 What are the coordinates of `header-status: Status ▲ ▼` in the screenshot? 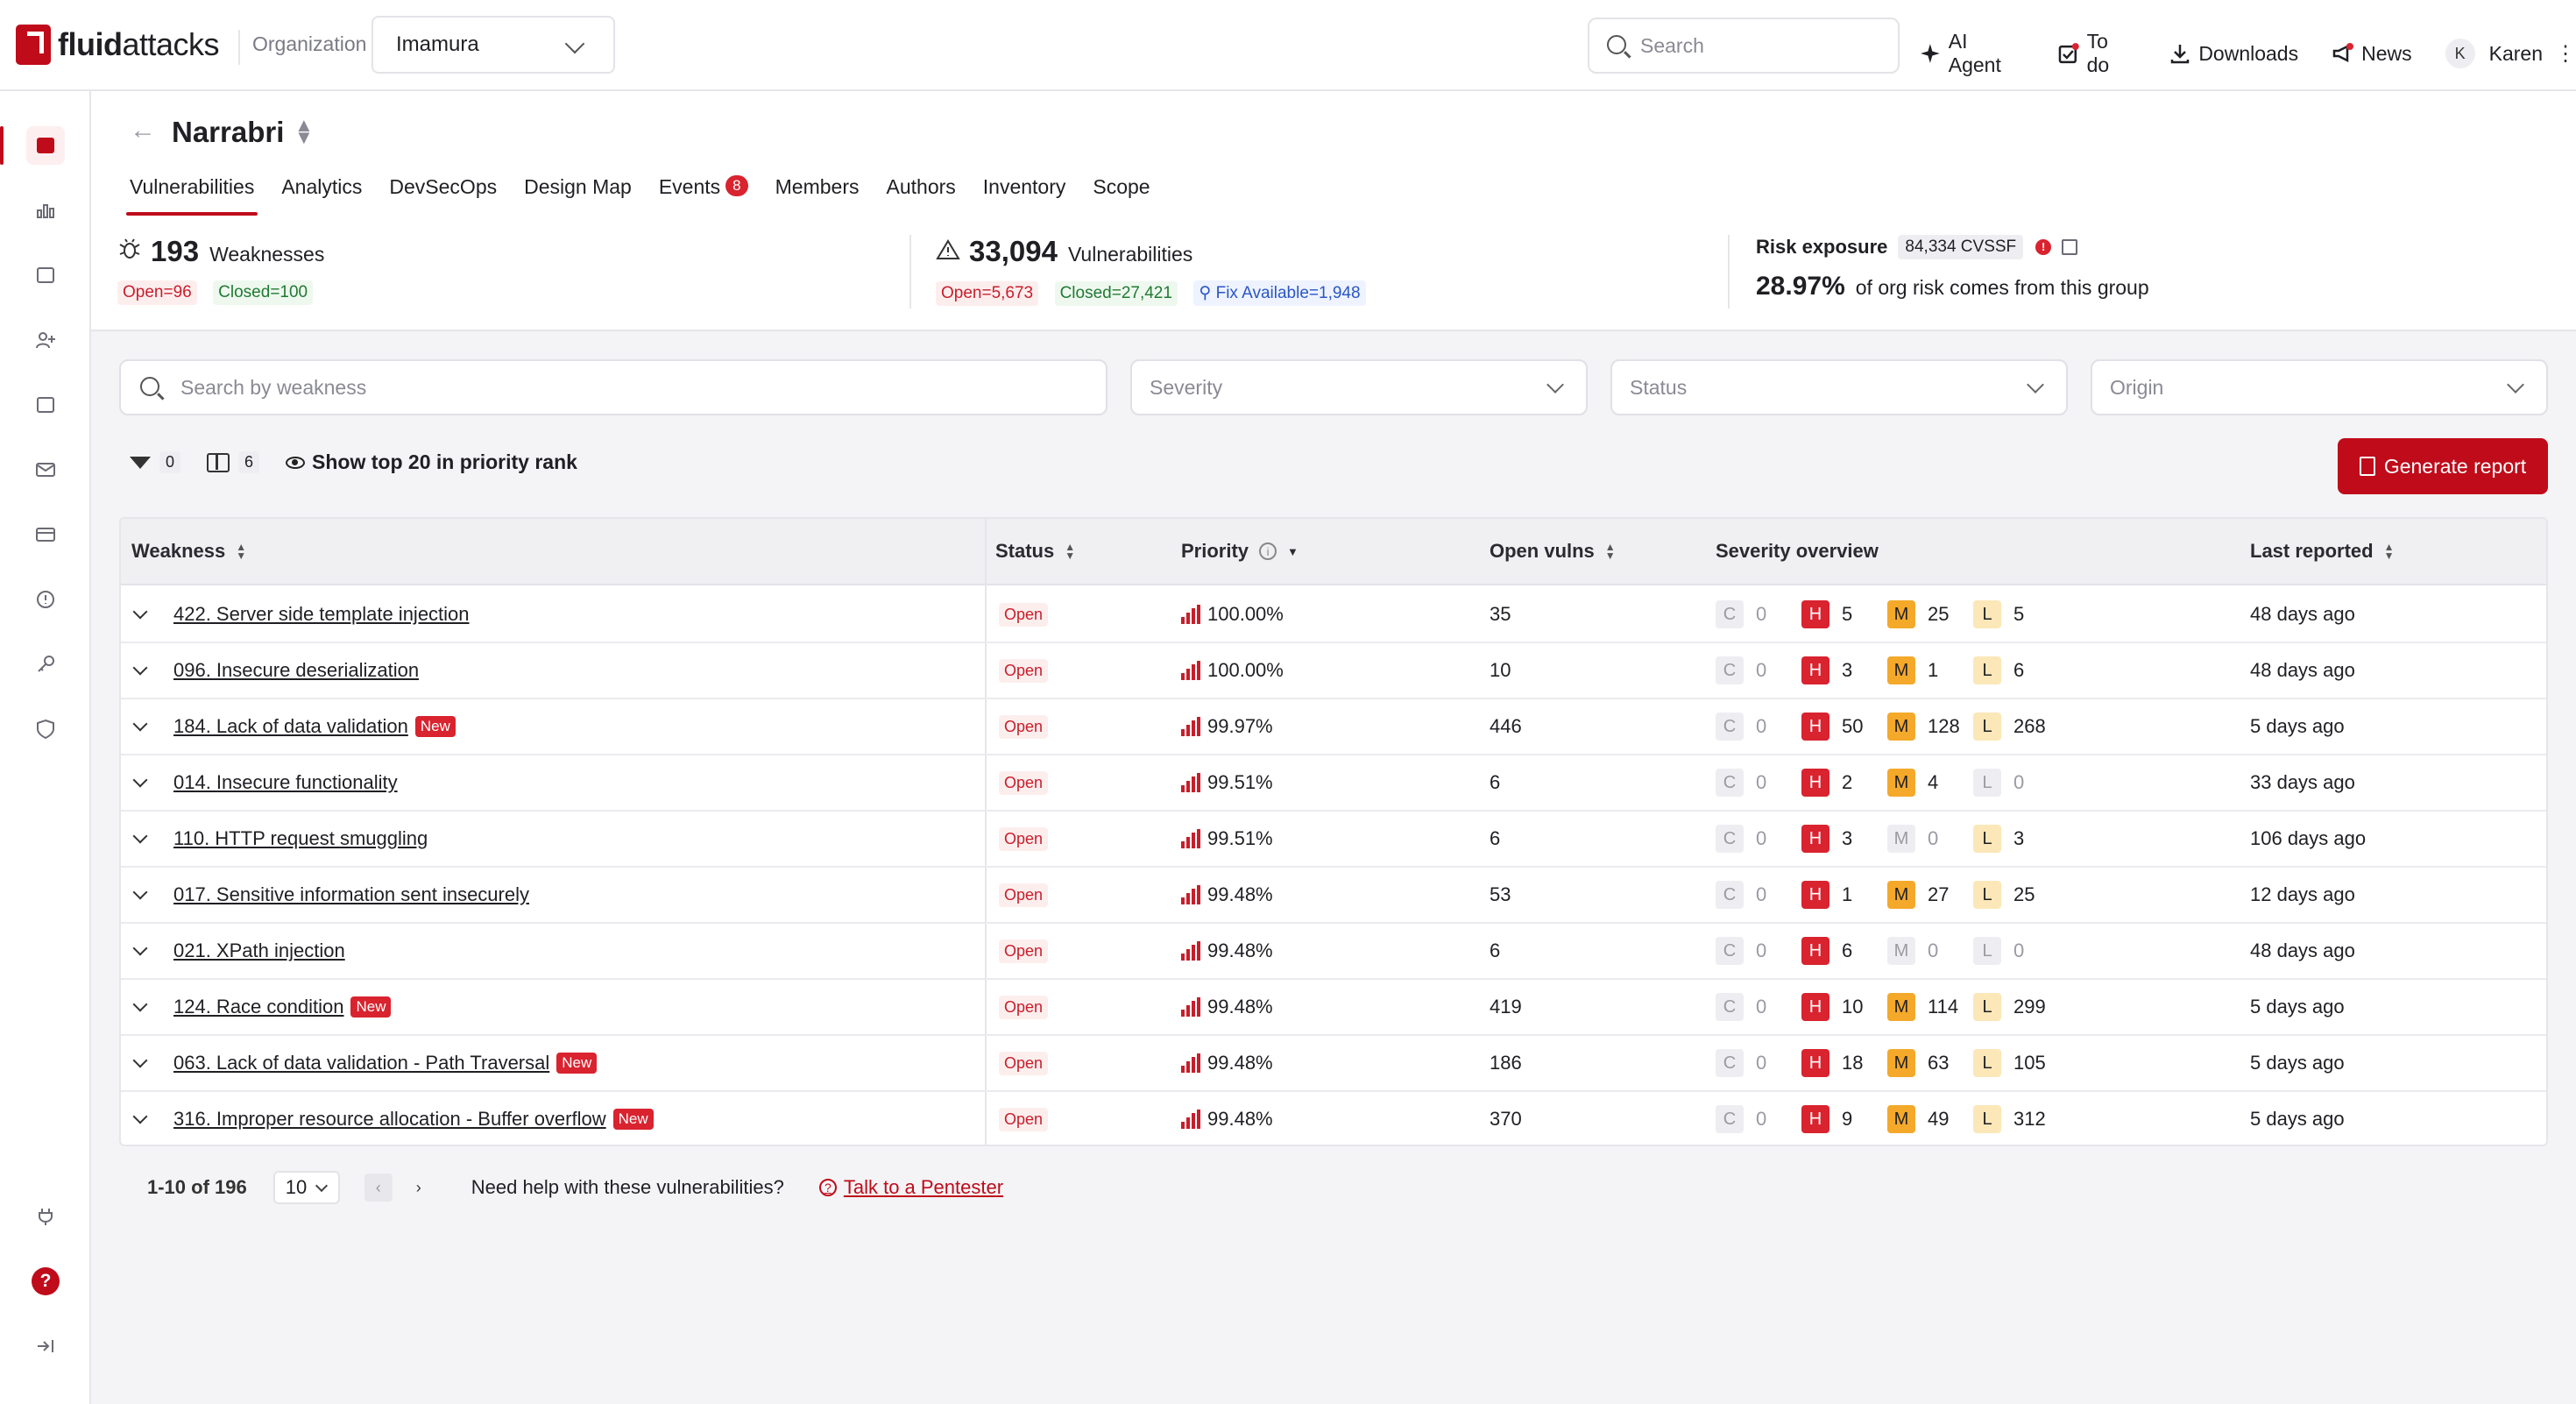 It's located at (1035, 551).